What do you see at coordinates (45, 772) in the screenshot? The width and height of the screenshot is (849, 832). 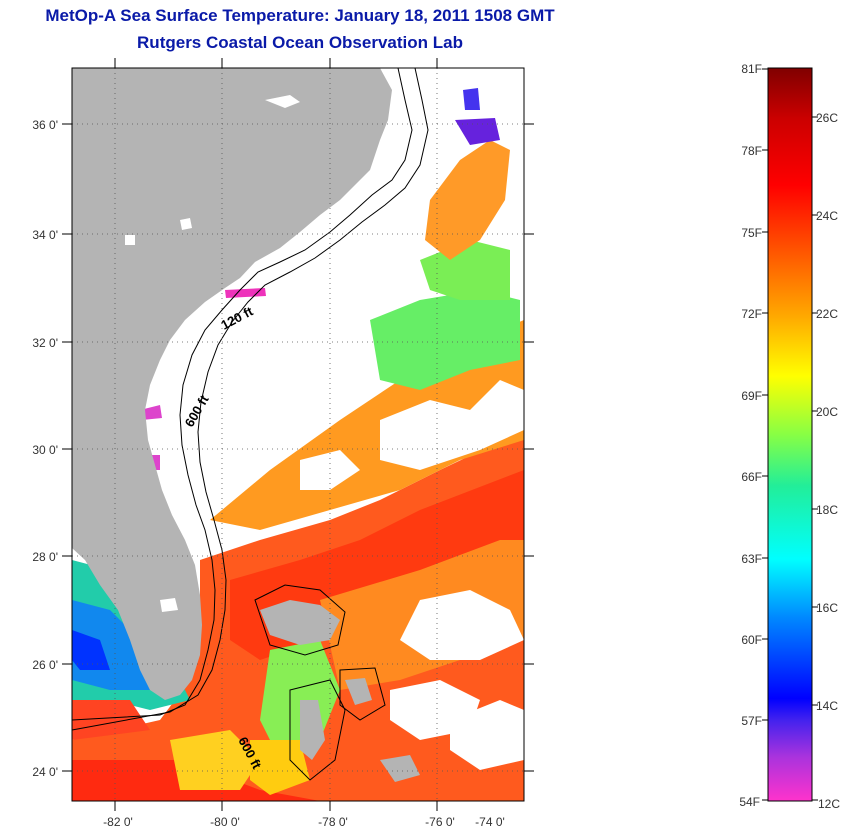 I see `lat-label: 24 0'` at bounding box center [45, 772].